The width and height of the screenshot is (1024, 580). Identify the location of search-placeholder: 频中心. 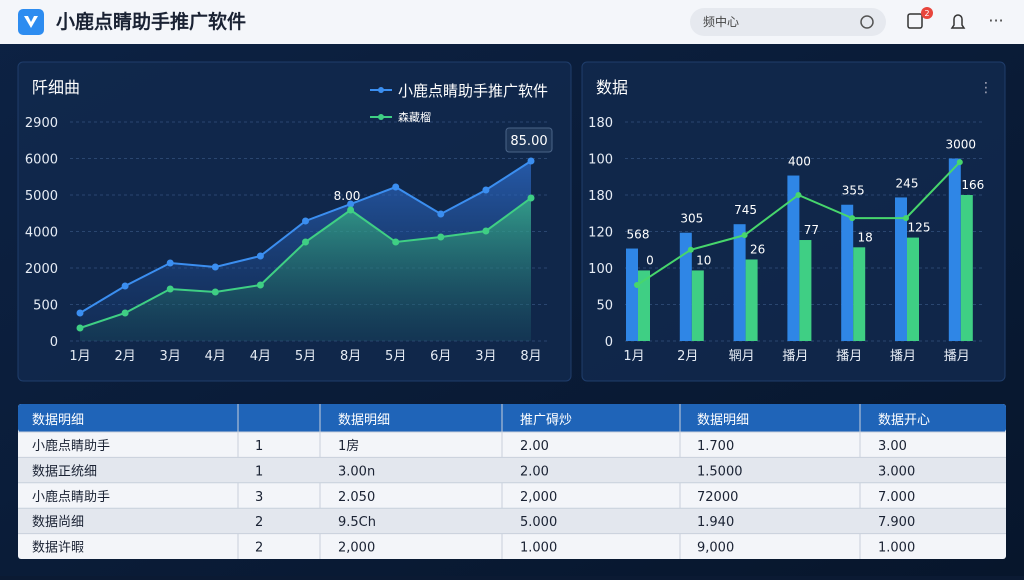
(721, 21).